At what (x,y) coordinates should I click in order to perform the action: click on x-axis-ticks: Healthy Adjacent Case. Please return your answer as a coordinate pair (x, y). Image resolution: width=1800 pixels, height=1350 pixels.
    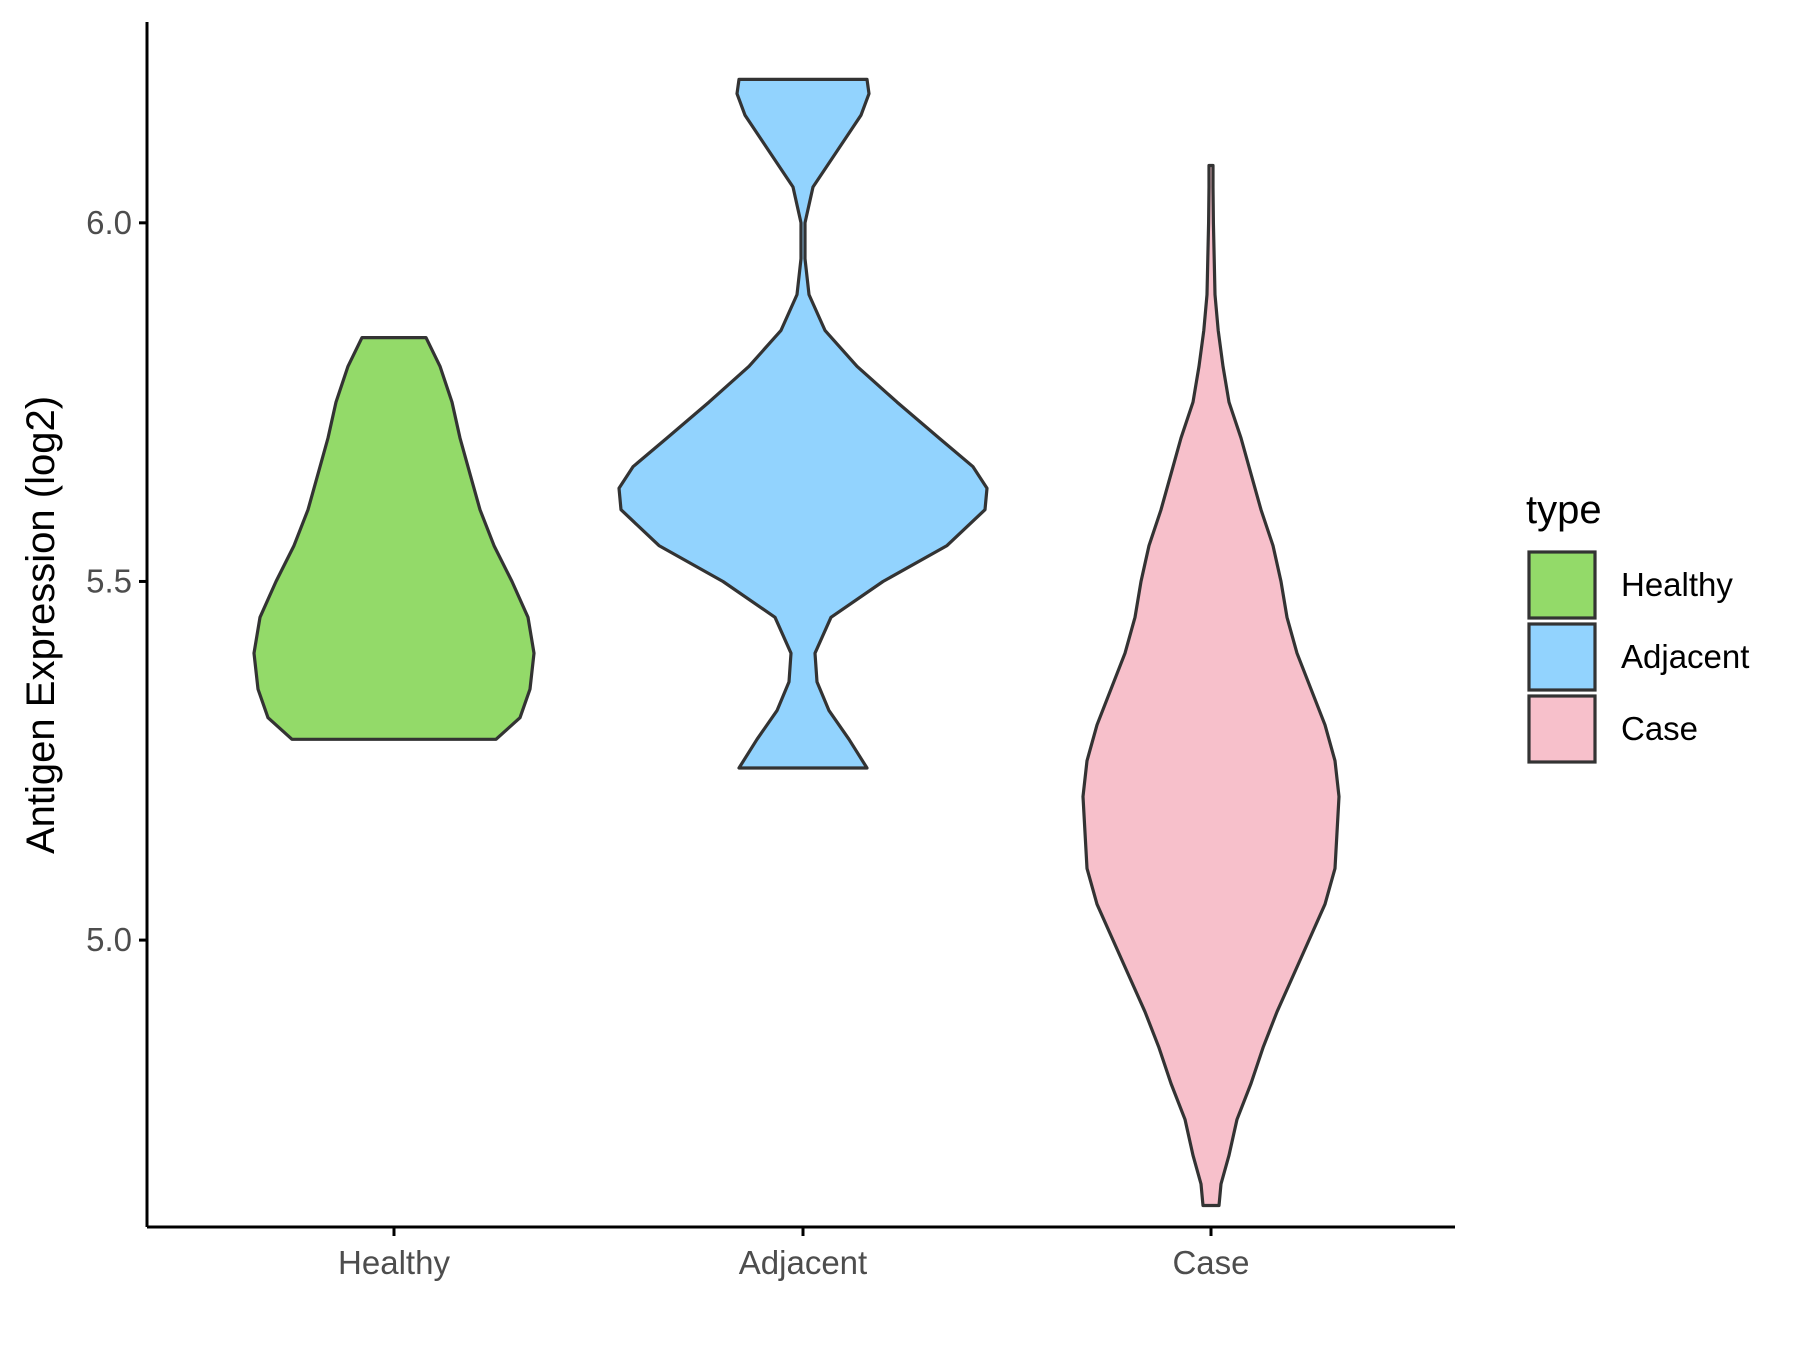
    Looking at the image, I should click on (794, 1254).